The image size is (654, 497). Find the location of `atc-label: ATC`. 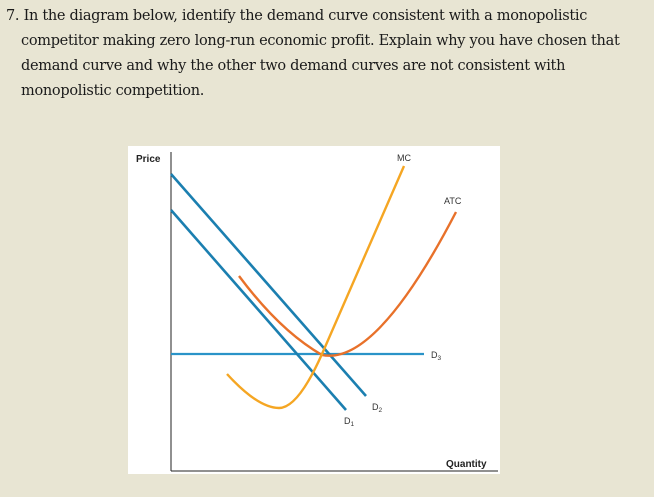

atc-label: ATC is located at coordinates (453, 201).